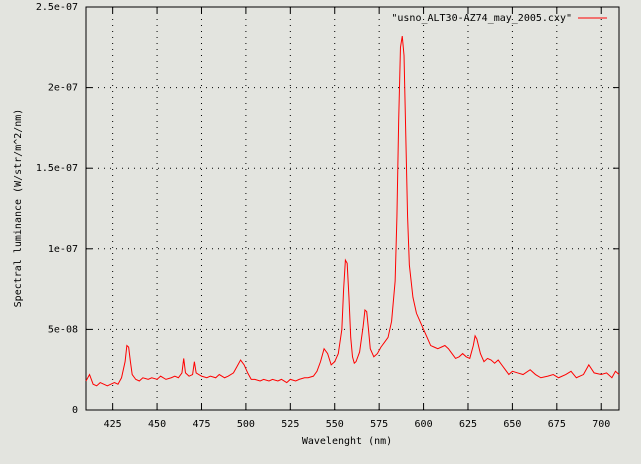 This screenshot has width=641, height=464. What do you see at coordinates (57, 168) in the screenshot?
I see `y-tick-label: 1.5e-07` at bounding box center [57, 168].